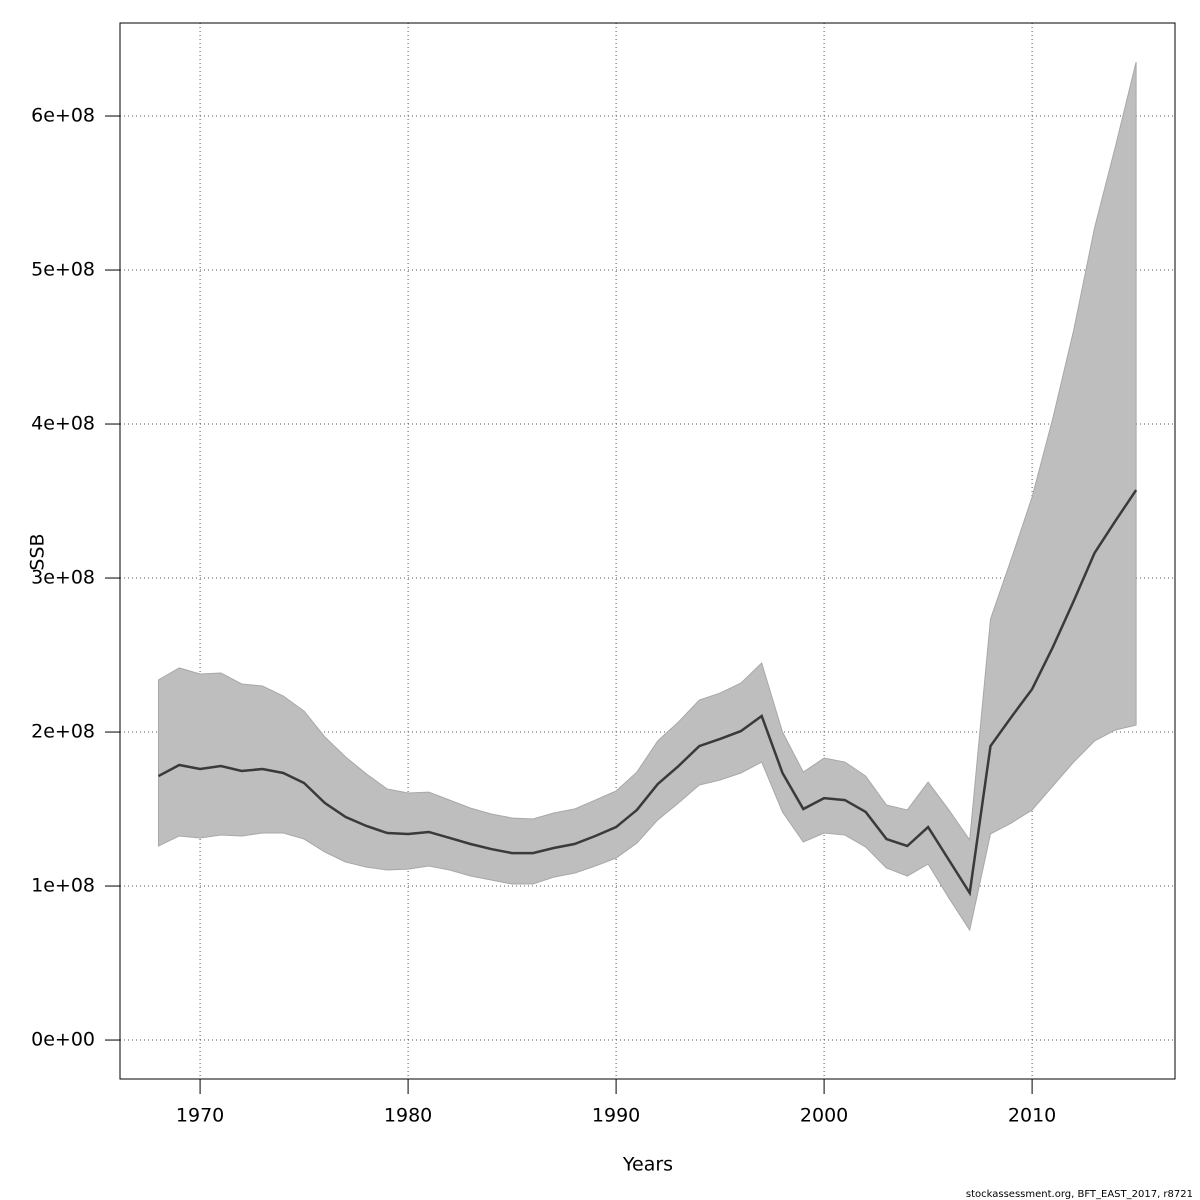 The width and height of the screenshot is (1200, 1200). Describe the element at coordinates (616, 1116) in the screenshot. I see `x-tick-label: 1990` at that location.